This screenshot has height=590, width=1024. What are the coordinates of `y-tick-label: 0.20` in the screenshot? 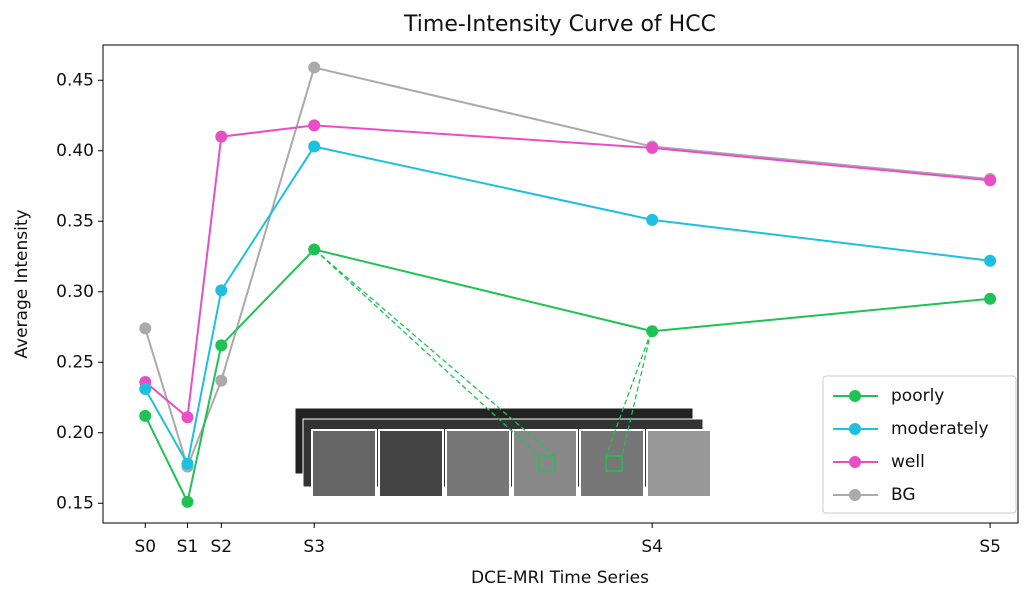 It's located at (75, 433).